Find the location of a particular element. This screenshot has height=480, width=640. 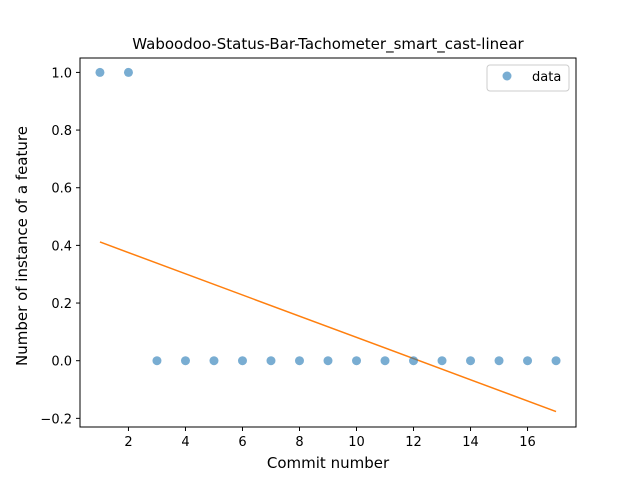

legend-box is located at coordinates (528, 78).